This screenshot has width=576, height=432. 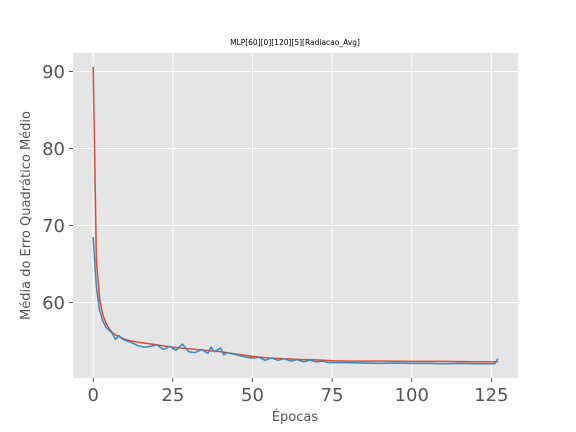 What do you see at coordinates (53, 226) in the screenshot?
I see `y-tick-label: 70` at bounding box center [53, 226].